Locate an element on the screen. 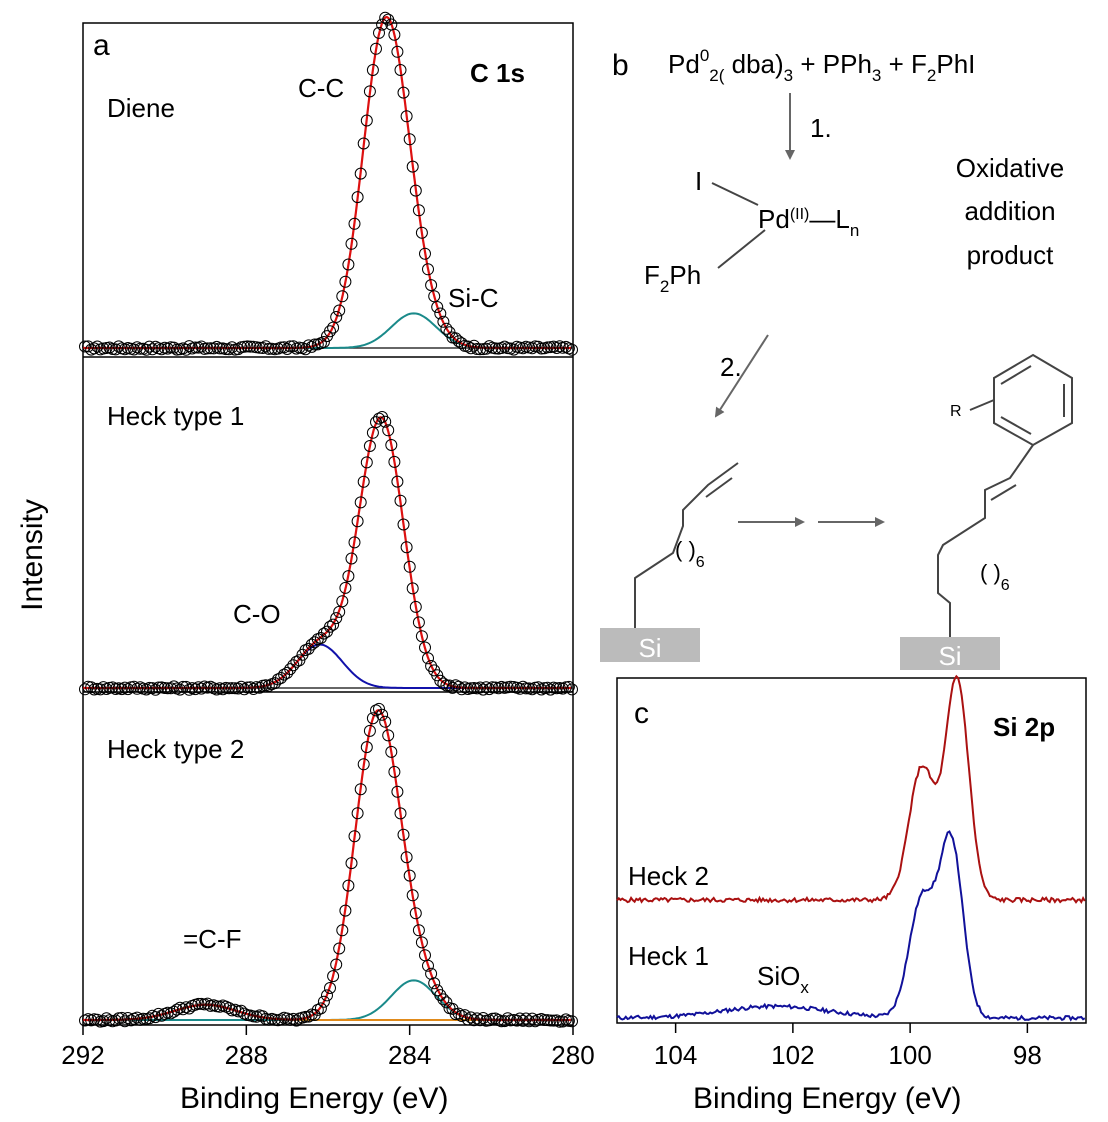  x-tick-label: 288 is located at coordinates (246, 1055).